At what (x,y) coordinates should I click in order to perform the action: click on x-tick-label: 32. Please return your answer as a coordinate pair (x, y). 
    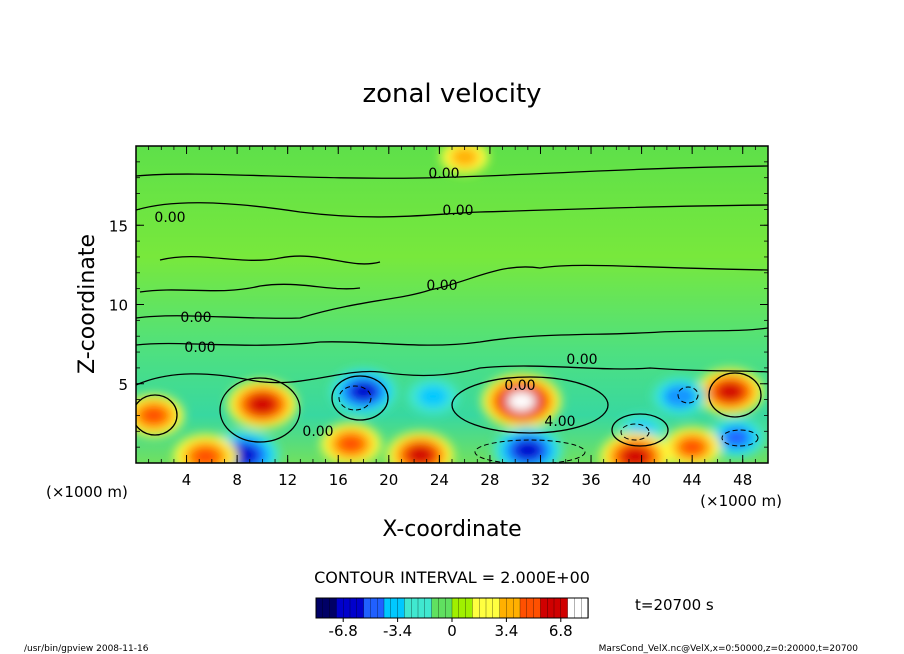
    Looking at the image, I should click on (540, 480).